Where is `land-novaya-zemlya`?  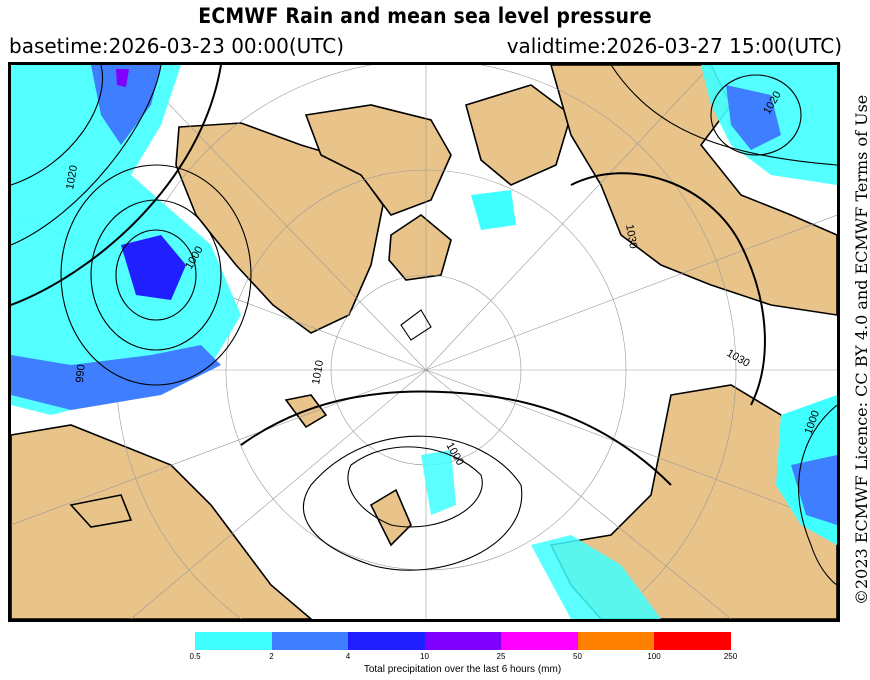 land-novaya-zemlya is located at coordinates (390, 517).